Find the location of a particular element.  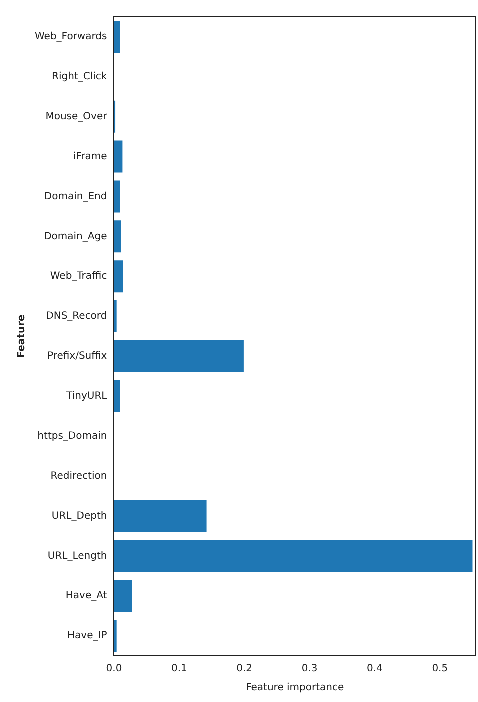

y-tick-label: Domain_End is located at coordinates (76, 196).